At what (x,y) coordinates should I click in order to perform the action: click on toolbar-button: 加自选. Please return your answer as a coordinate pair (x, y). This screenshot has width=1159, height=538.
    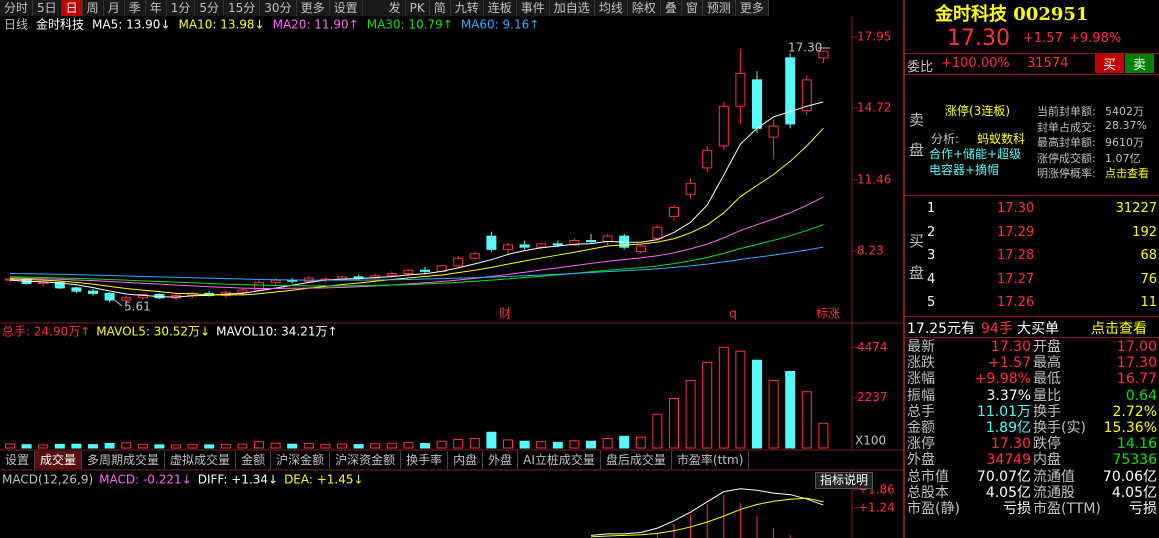
    Looking at the image, I should click on (572, 8).